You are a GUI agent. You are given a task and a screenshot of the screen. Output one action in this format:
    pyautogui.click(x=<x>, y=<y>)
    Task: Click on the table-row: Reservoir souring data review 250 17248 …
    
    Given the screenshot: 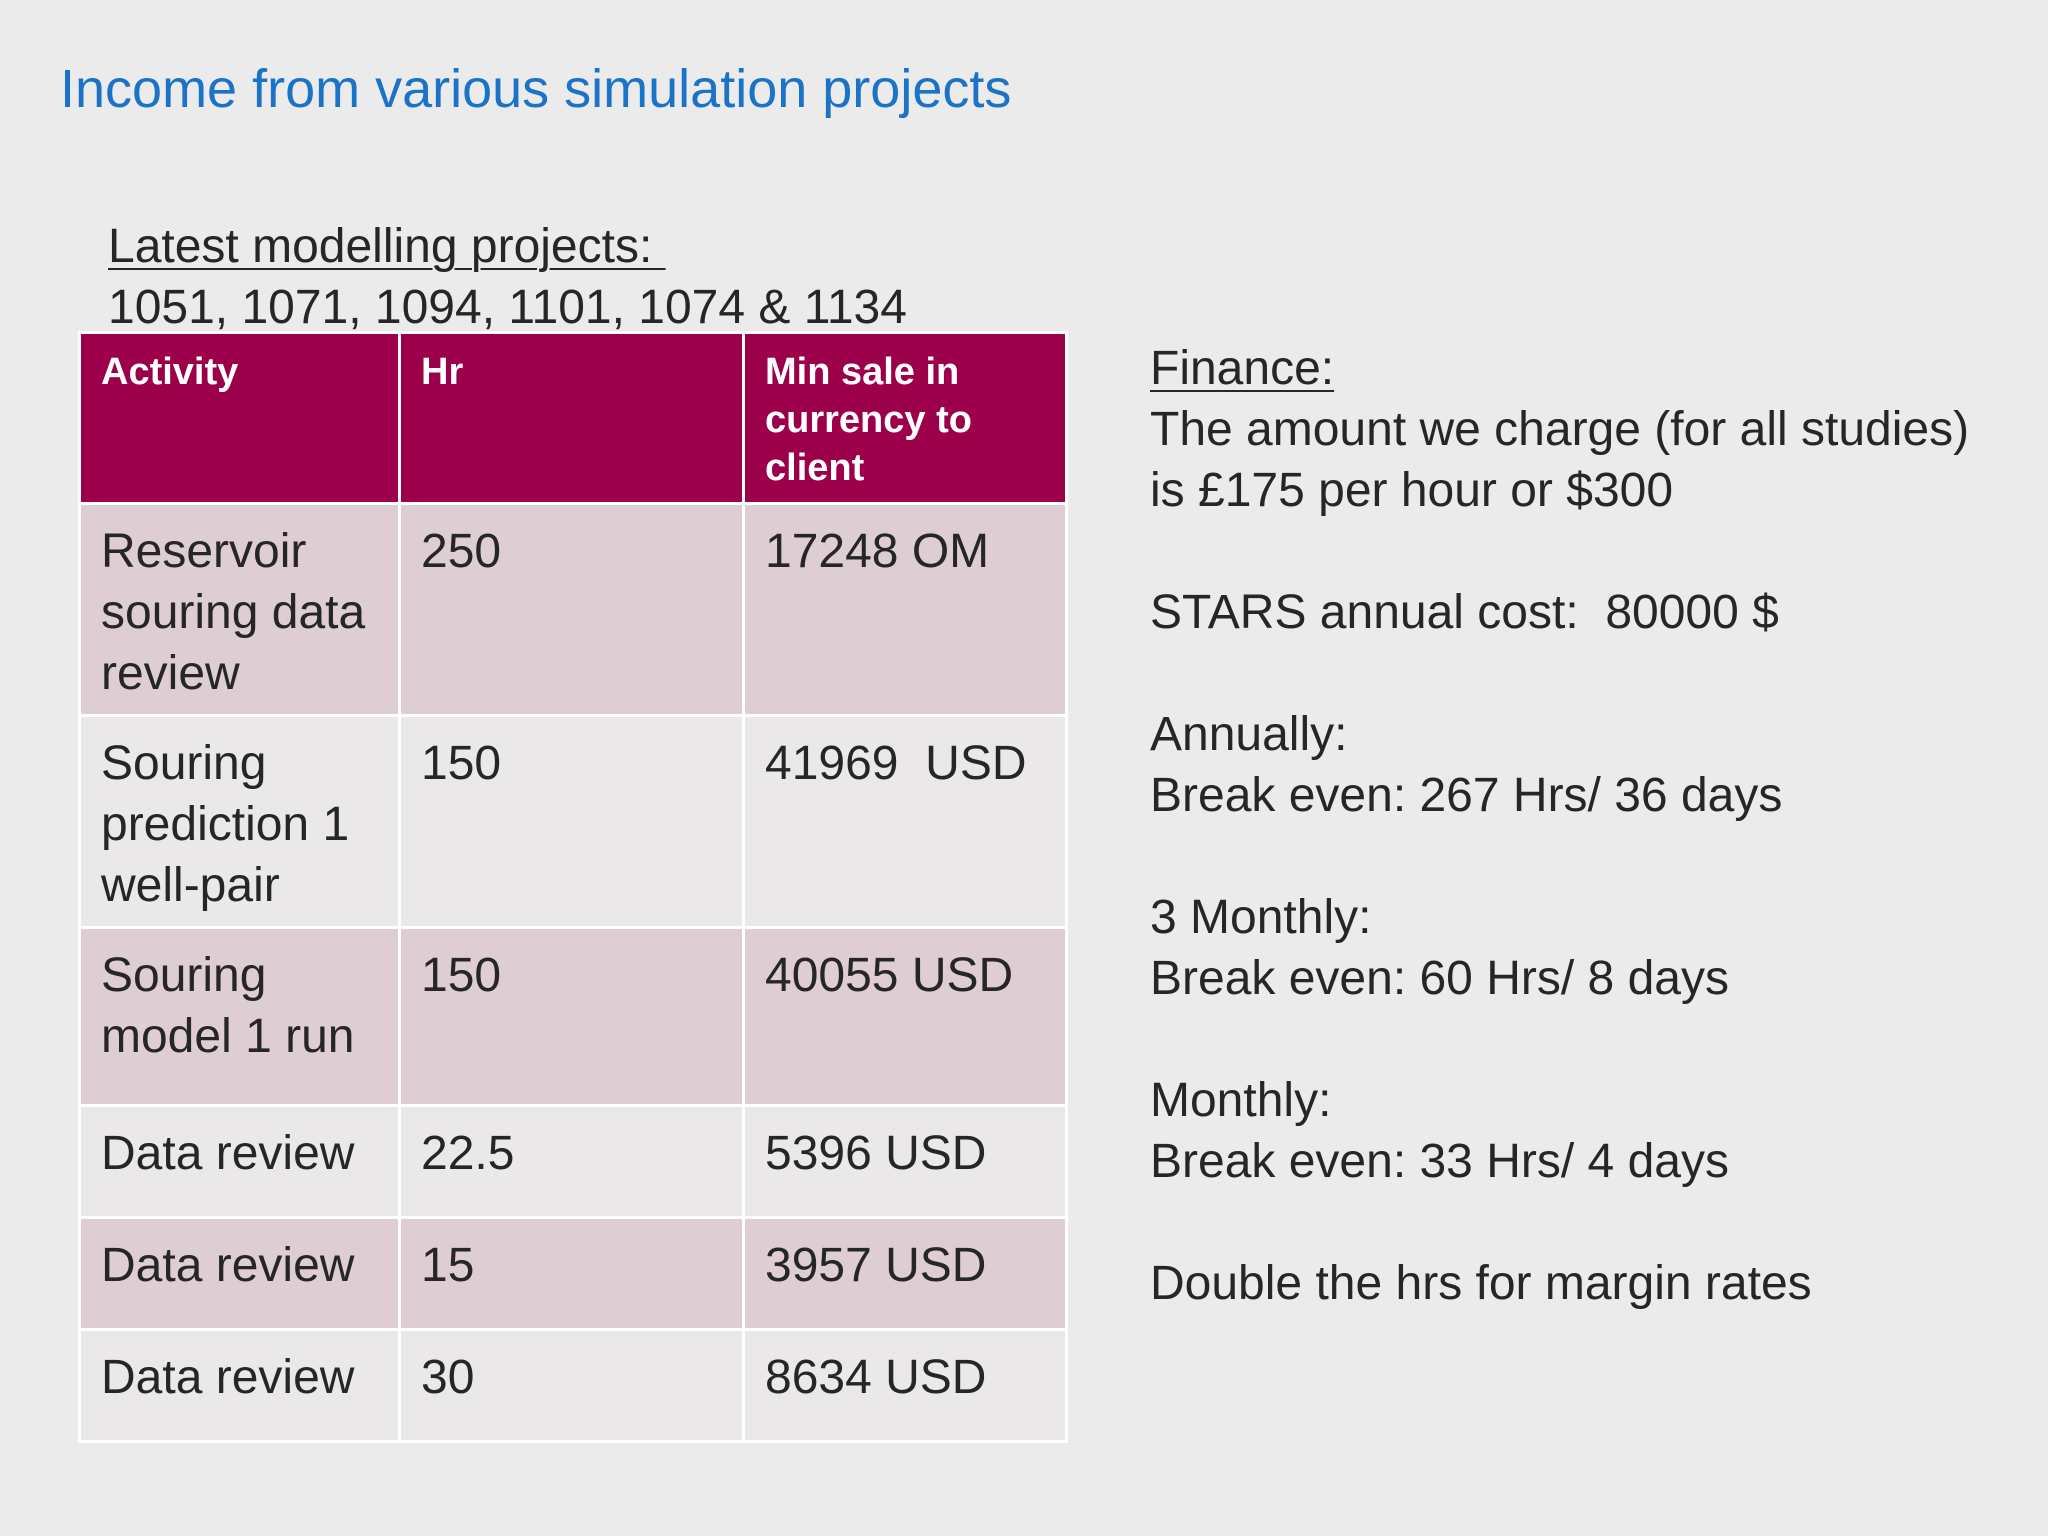 What is the action you would take?
    pyautogui.click(x=573, y=609)
    